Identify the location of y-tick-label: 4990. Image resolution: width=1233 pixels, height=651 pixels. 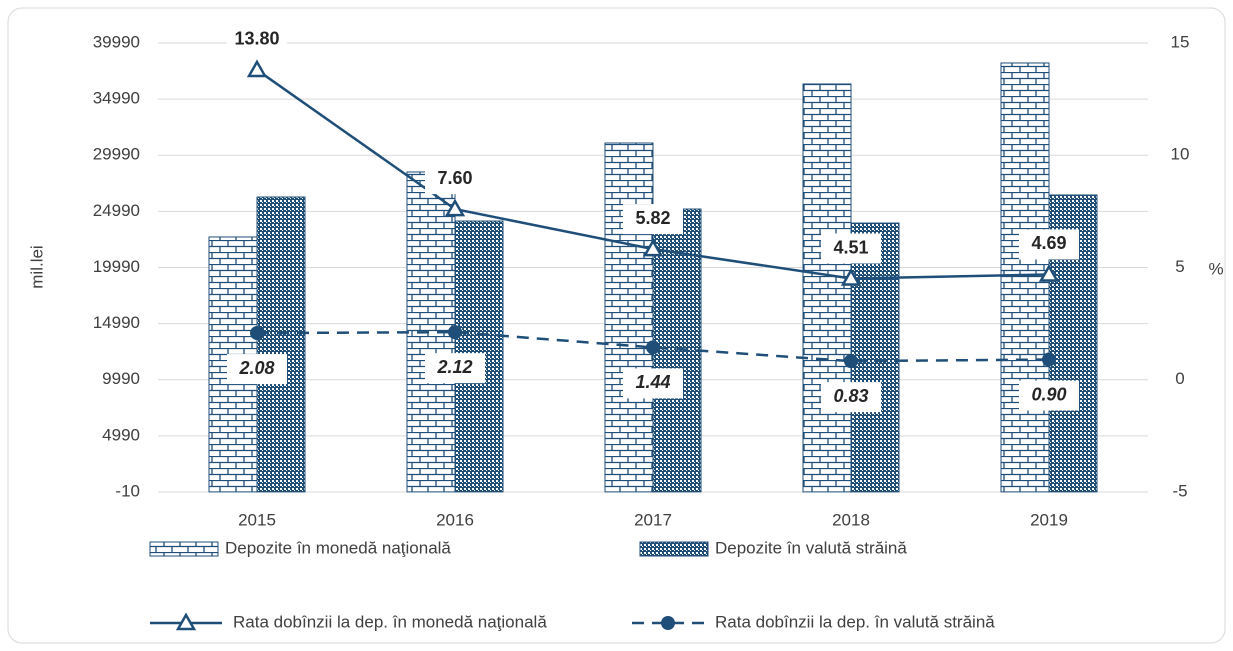
(121, 434).